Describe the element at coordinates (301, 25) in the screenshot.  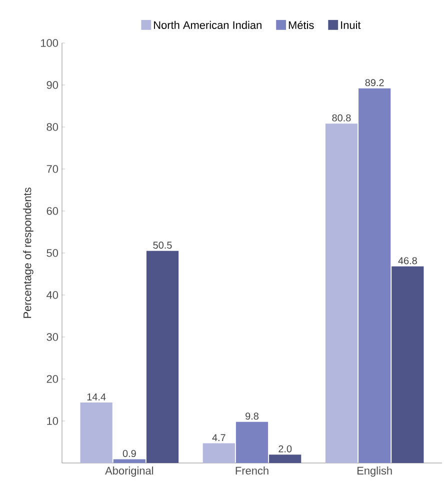
I see `legend-label: Métis` at that location.